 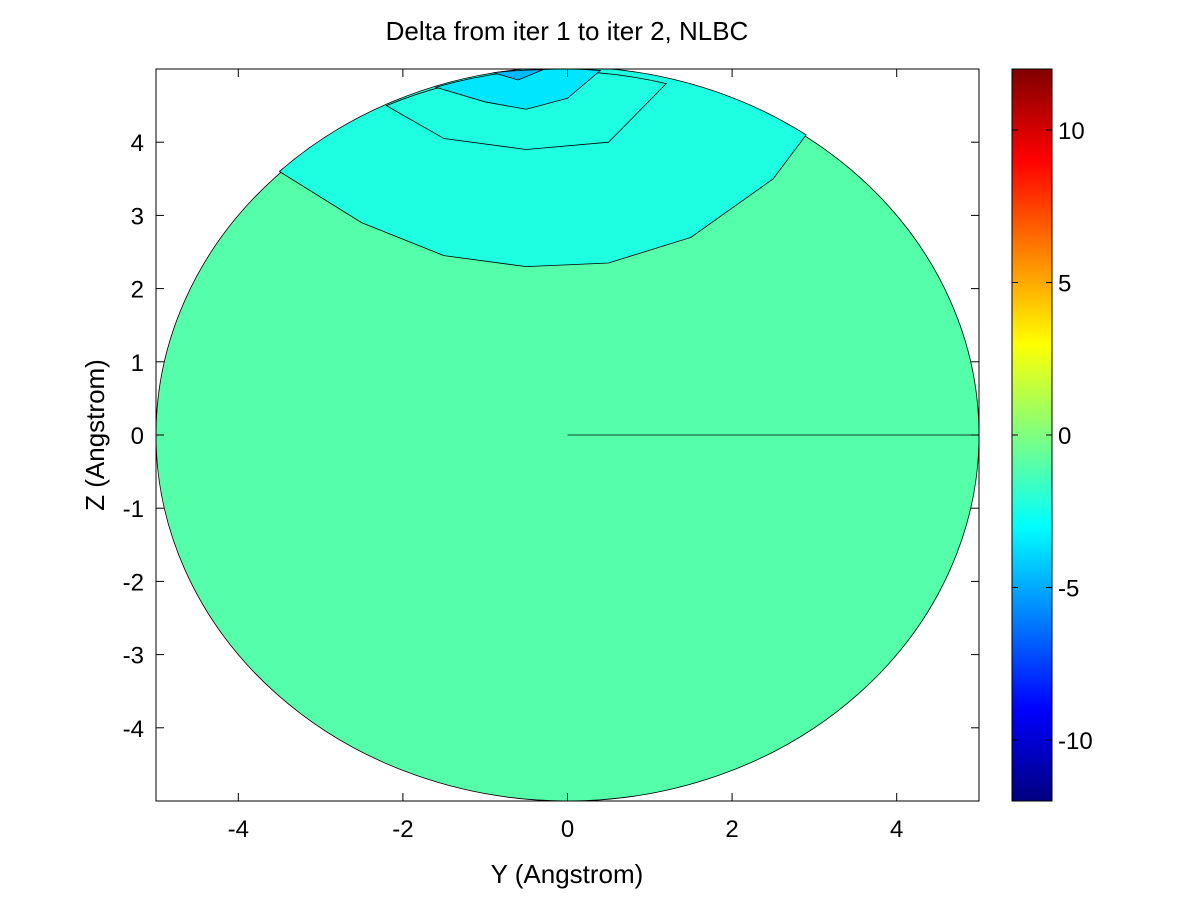 I want to click on y-tick-label: 4, so click(x=137, y=143).